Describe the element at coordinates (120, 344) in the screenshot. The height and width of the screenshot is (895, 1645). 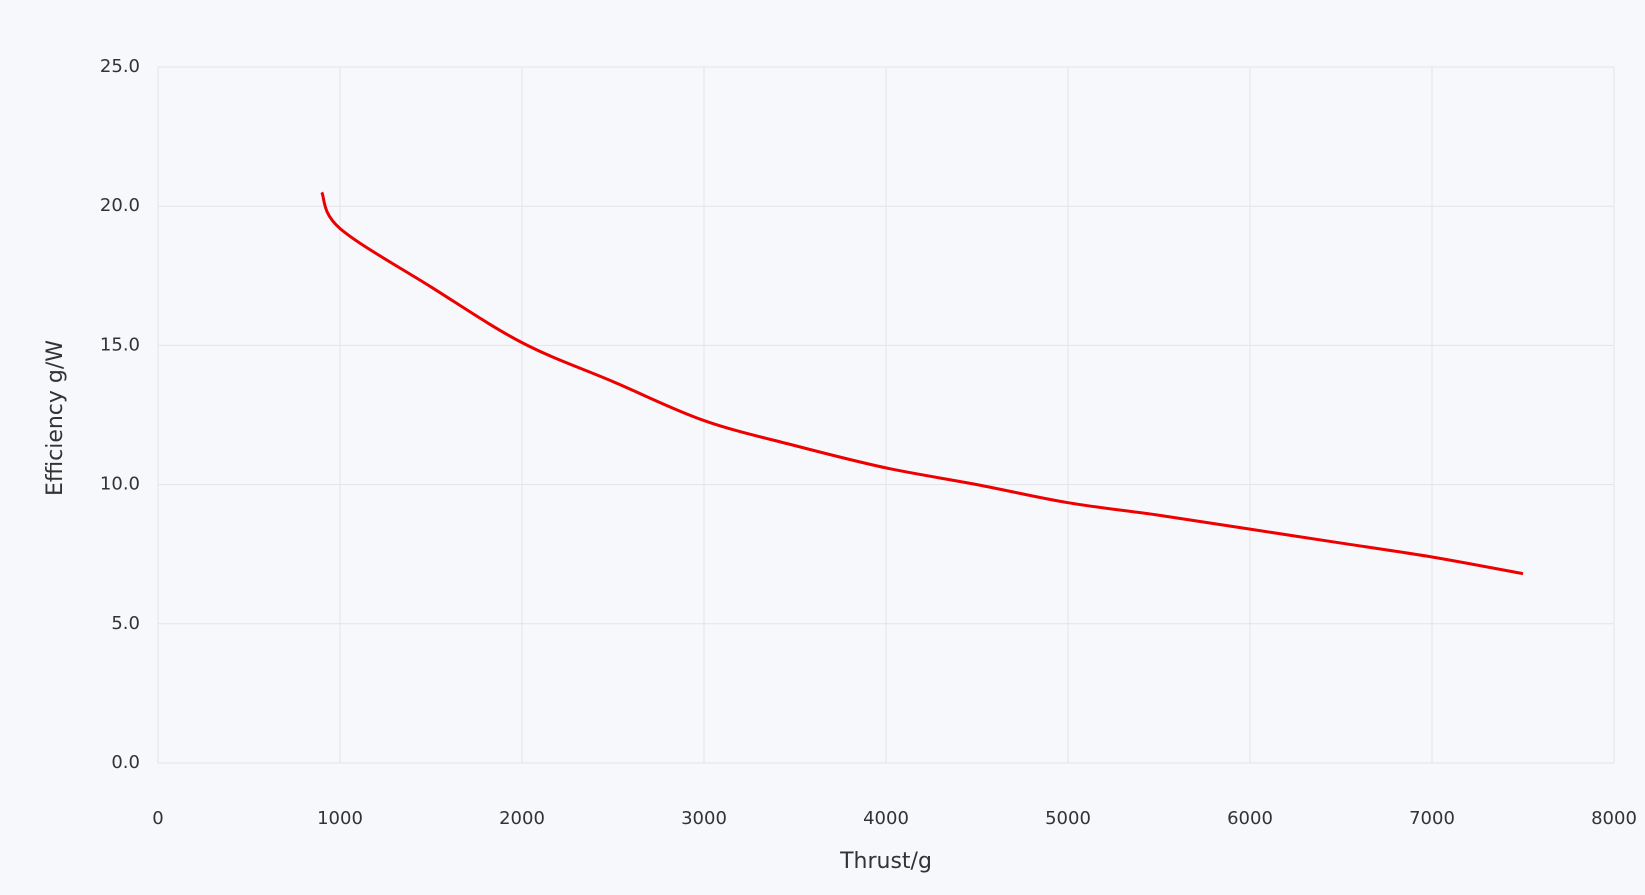
I see `y-tick-label: 15.0` at that location.